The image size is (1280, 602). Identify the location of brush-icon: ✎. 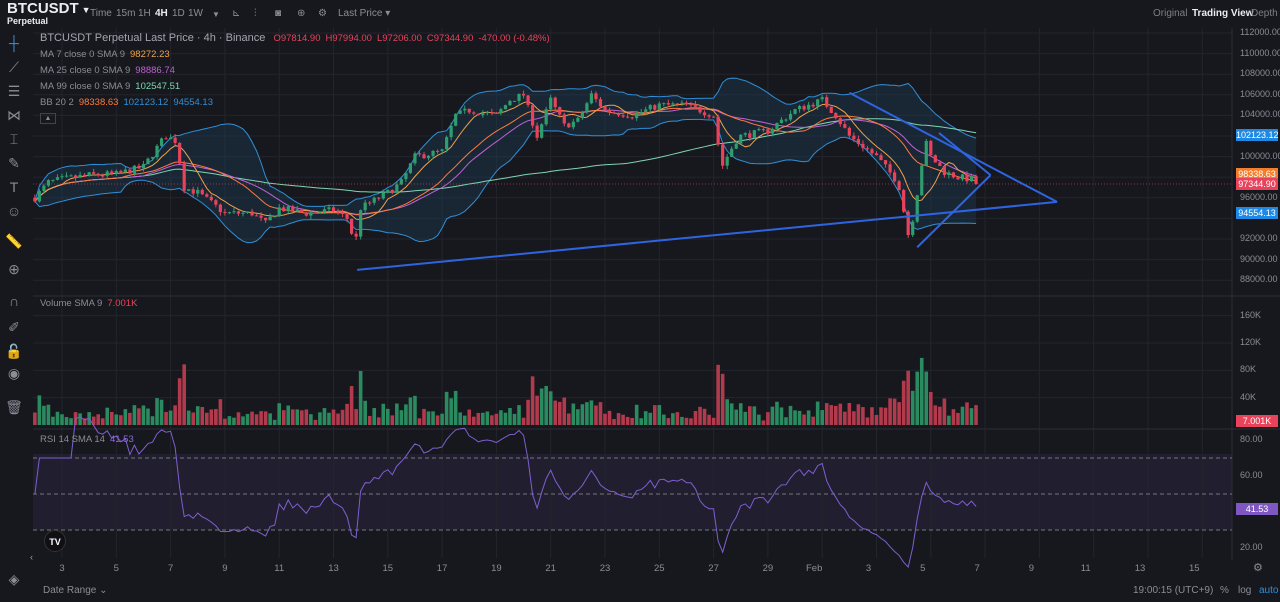
(14, 163).